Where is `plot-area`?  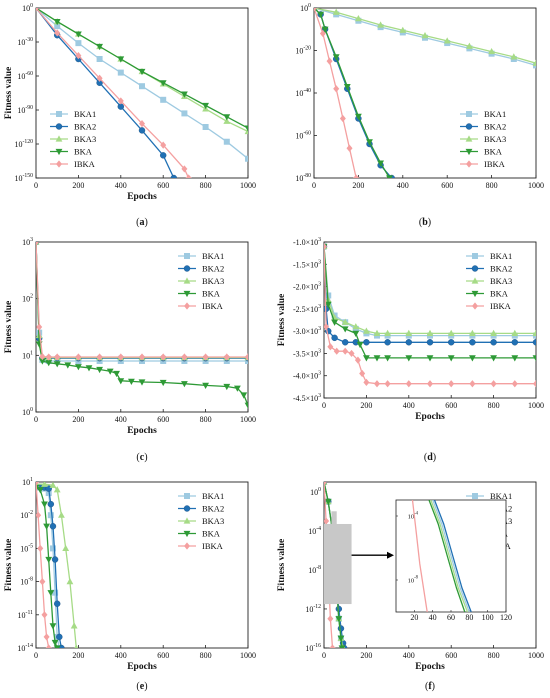 plot-area is located at coordinates (142, 325).